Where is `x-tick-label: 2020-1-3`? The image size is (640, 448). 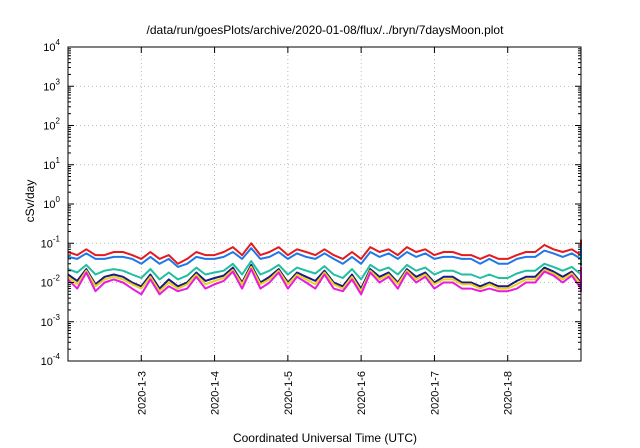
x-tick-label: 2020-1-3 is located at coordinates (142, 393).